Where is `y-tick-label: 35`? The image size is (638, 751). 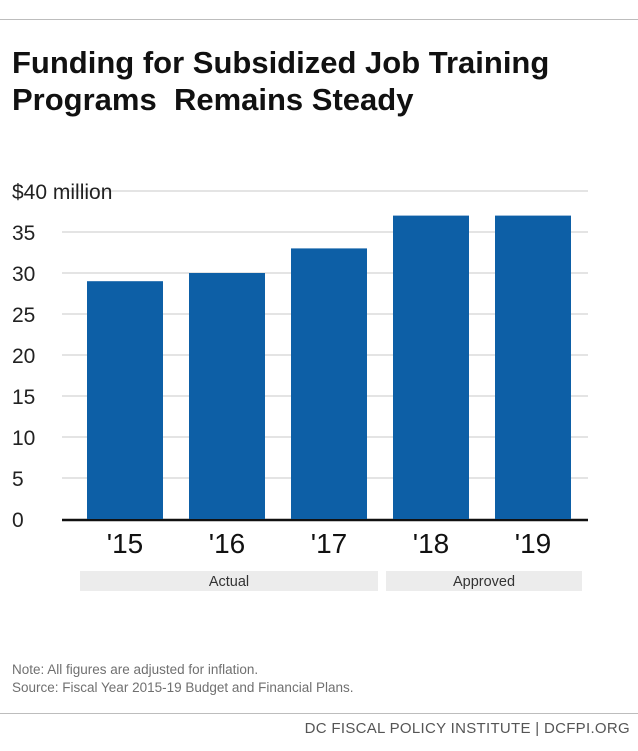 y-tick-label: 35 is located at coordinates (23, 233).